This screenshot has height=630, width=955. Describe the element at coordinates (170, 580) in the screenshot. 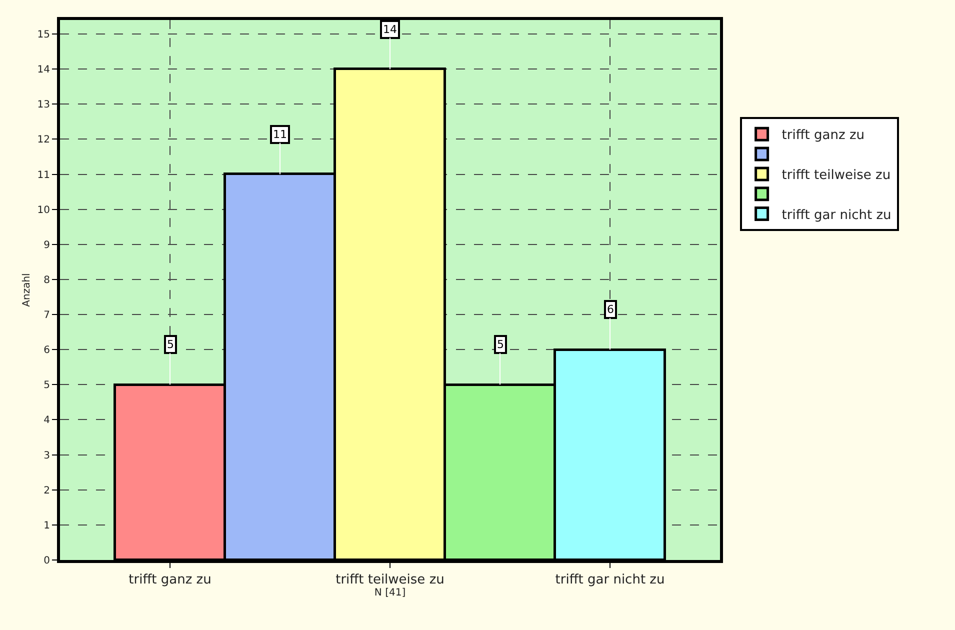

I see `x-tick-label: trifft ganz zu` at that location.